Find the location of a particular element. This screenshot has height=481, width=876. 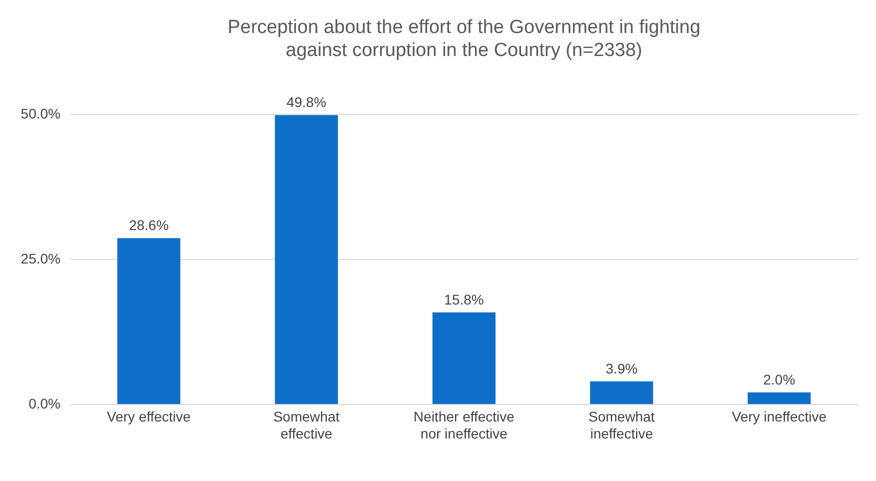

y-tick-label: 25.0% is located at coordinates (40, 258).